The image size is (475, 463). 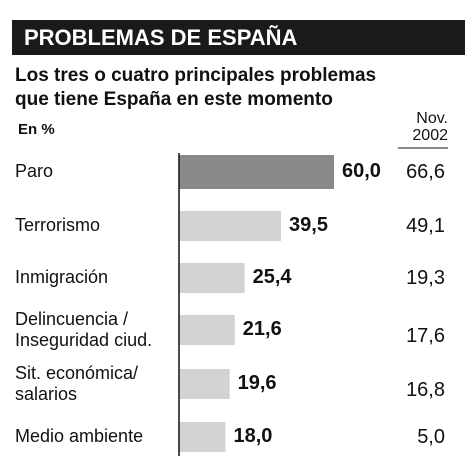 I want to click on category-label: Terrorismo, so click(x=58, y=225).